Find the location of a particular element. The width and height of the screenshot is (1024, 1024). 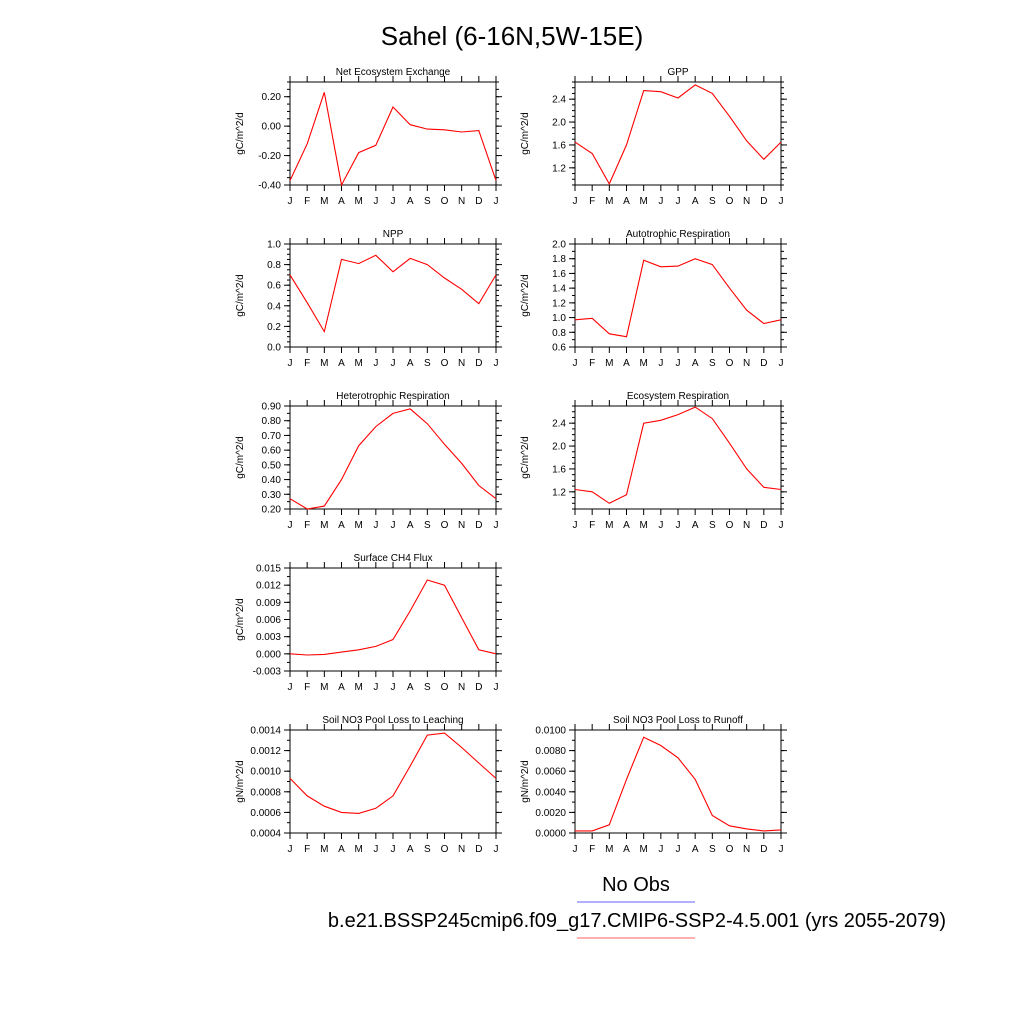

gpp-ylabel: gC/m^2/d is located at coordinates (525, 133).